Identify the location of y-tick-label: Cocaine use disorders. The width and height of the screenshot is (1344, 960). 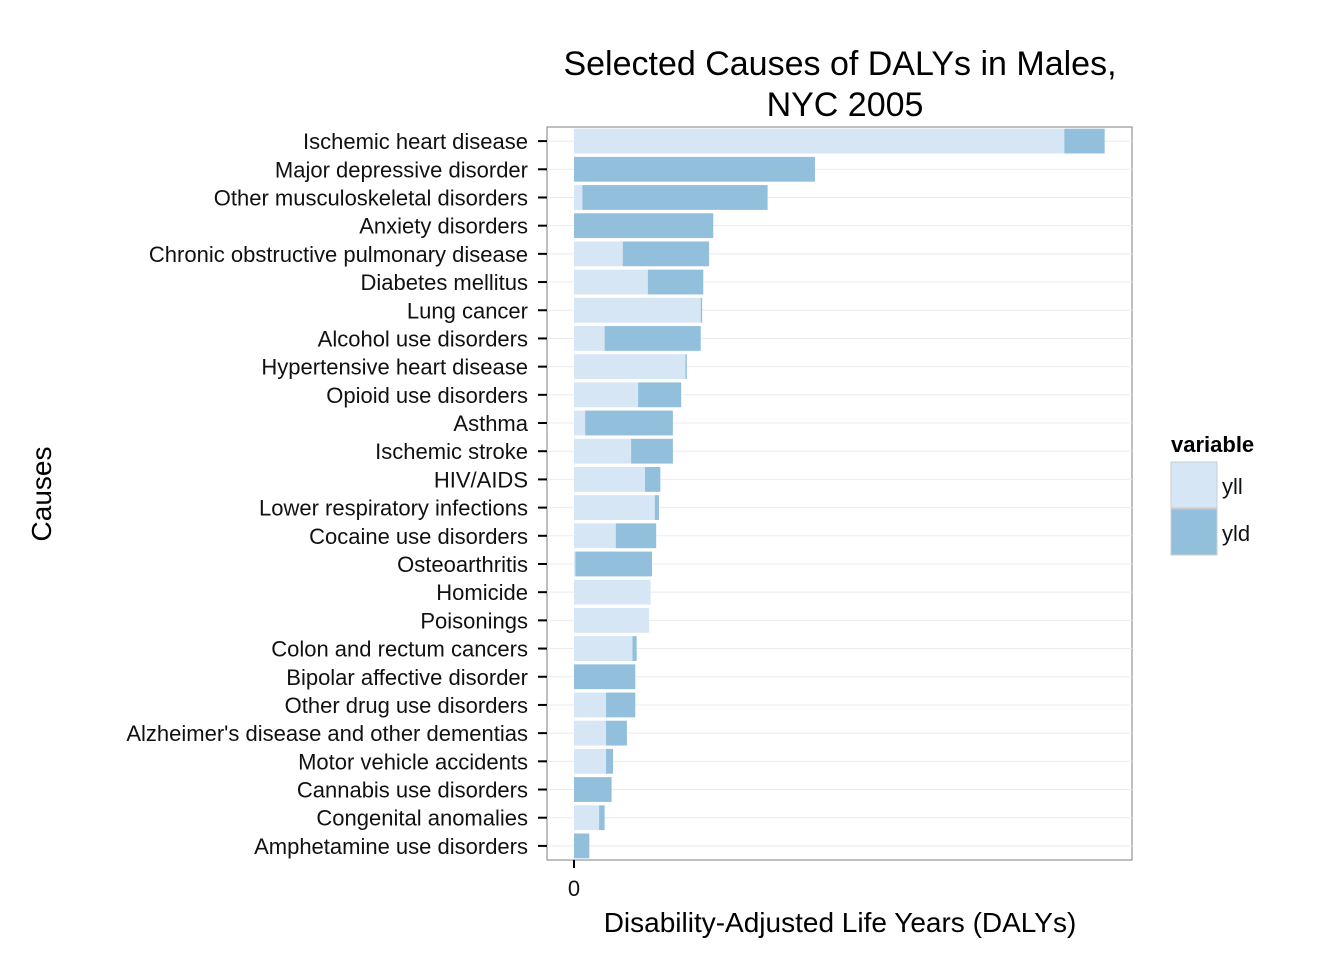
(418, 536).